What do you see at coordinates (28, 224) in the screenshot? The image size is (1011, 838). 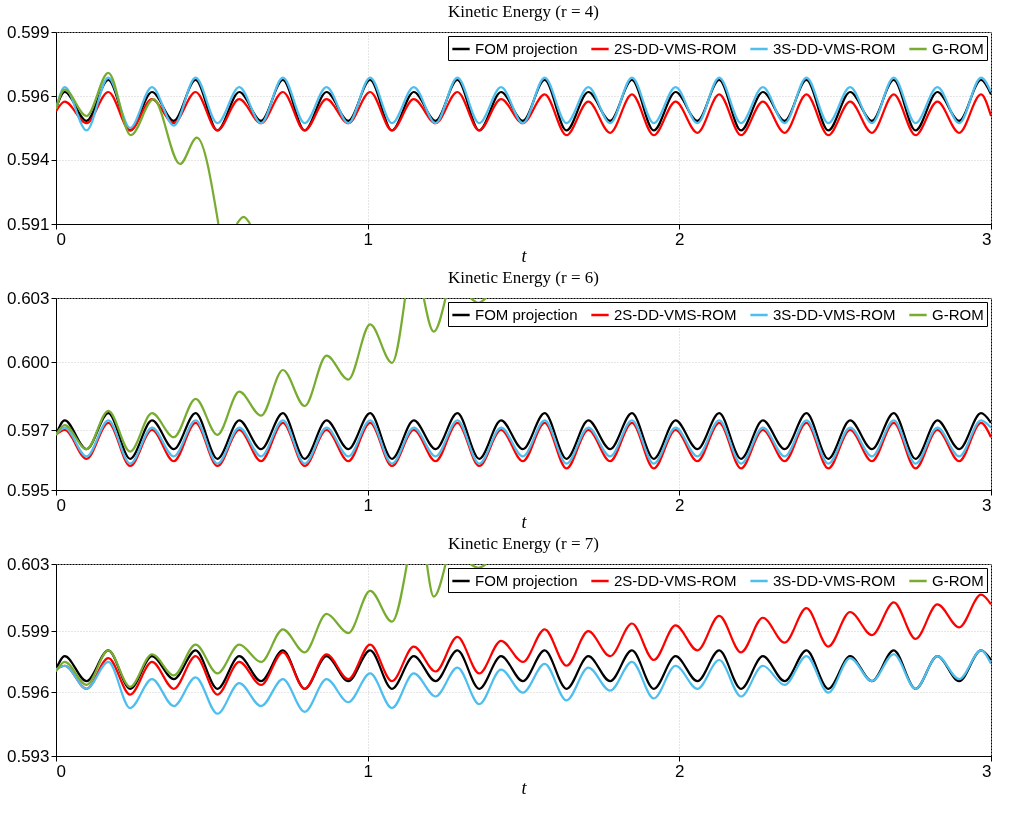 I see `y-tick-label: 0.591` at bounding box center [28, 224].